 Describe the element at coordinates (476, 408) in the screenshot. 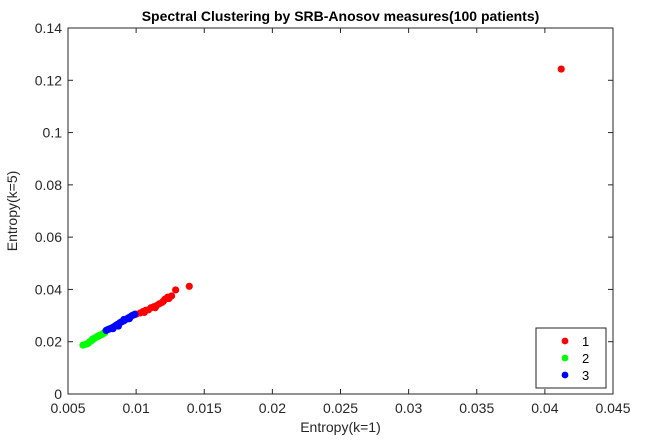

I see `x-tick-label: 0.035` at that location.